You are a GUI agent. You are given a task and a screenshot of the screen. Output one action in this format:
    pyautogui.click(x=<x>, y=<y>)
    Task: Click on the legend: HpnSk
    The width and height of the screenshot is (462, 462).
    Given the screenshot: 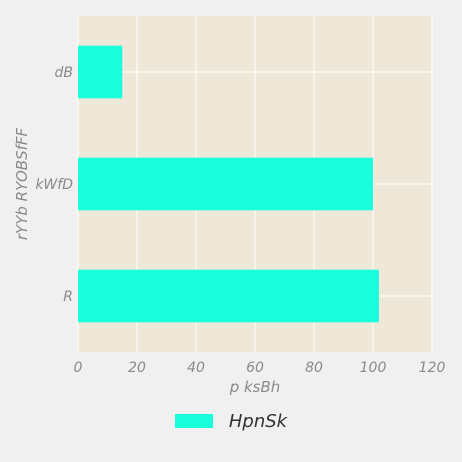 What is the action you would take?
    pyautogui.click(x=231, y=421)
    